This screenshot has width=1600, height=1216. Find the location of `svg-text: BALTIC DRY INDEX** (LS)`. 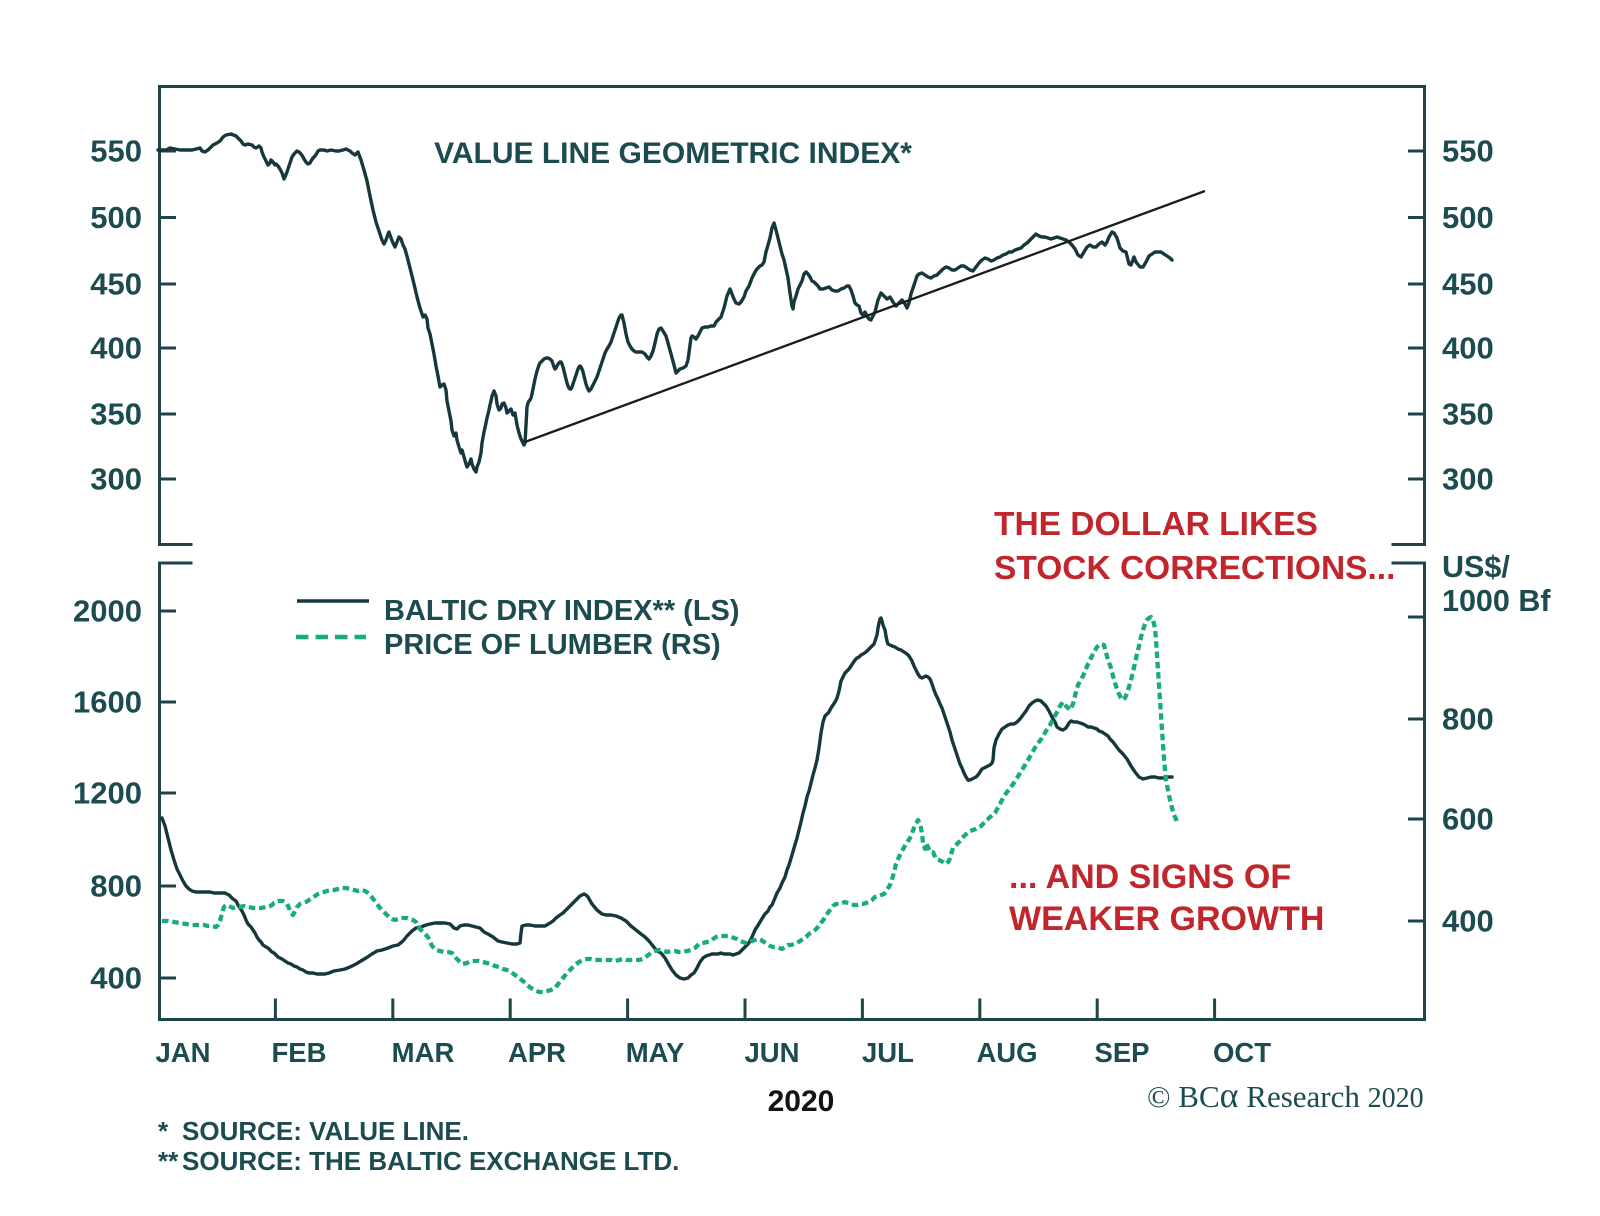

svg-text: BALTIC DRY INDEX** (LS) is located at coordinates (562, 611).